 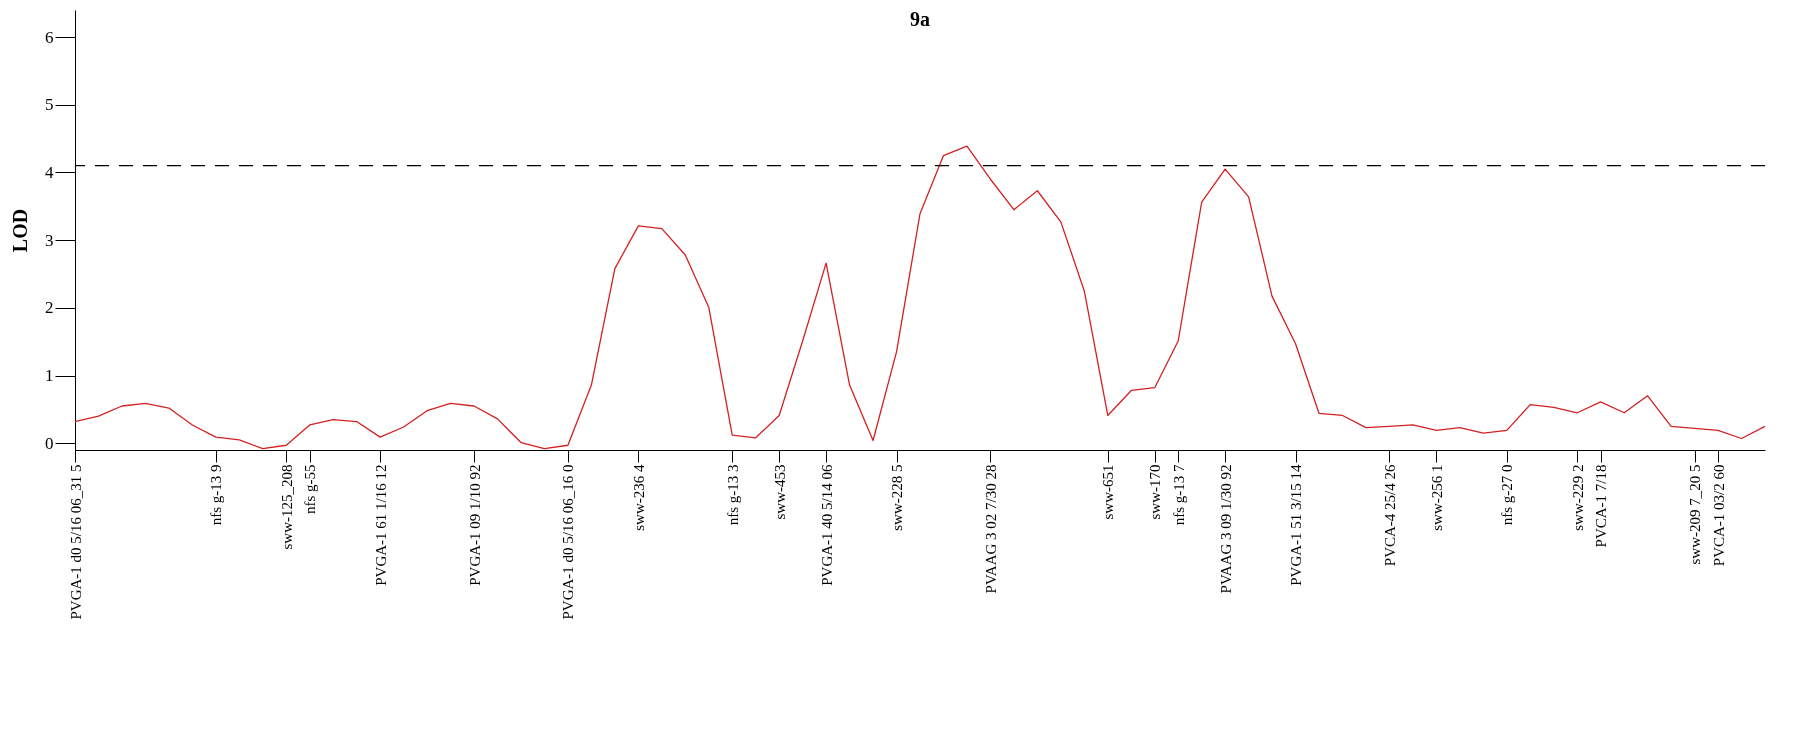 I want to click on y-tick-label: 5, so click(x=49, y=105).